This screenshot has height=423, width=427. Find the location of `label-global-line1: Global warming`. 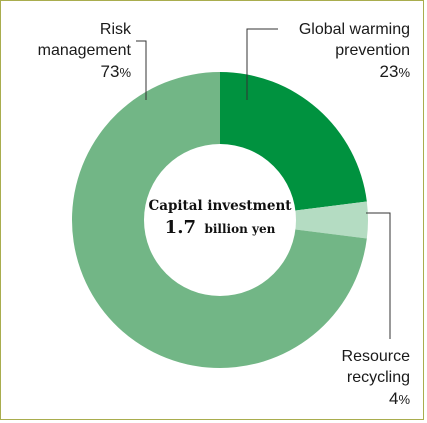

label-global-line1: Global warming is located at coordinates (354, 29).